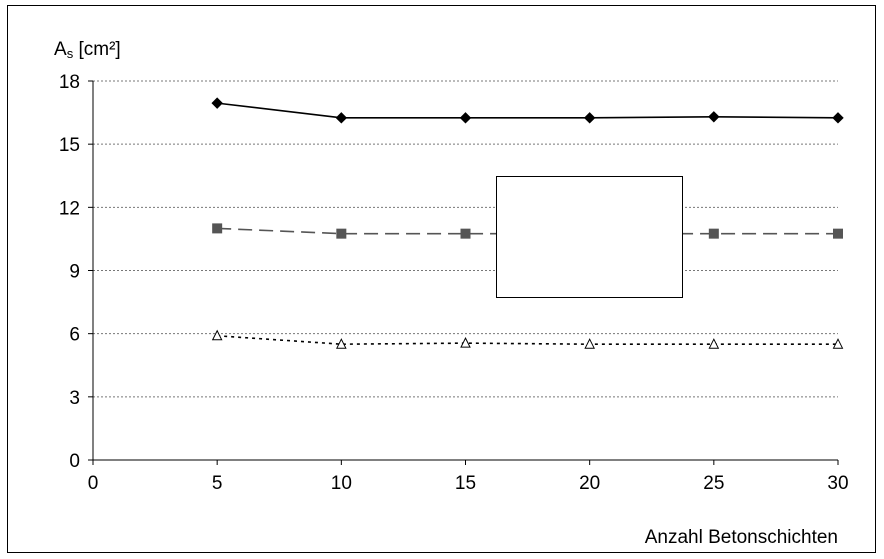 Image resolution: width=884 pixels, height=559 pixels. Describe the element at coordinates (87, 50) in the screenshot. I see `y-axis-label: As [cm²]` at that location.